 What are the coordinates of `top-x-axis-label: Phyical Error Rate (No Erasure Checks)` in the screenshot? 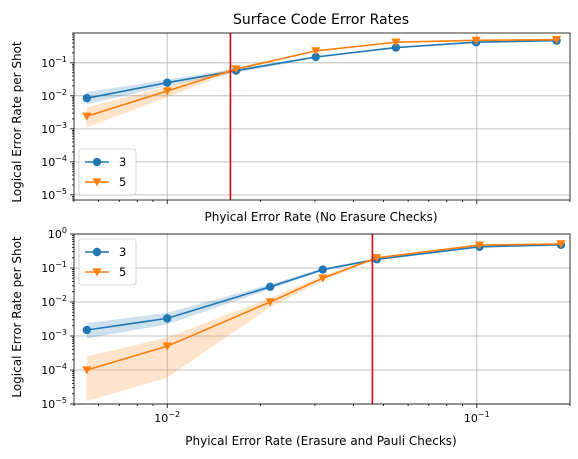 It's located at (320, 217).